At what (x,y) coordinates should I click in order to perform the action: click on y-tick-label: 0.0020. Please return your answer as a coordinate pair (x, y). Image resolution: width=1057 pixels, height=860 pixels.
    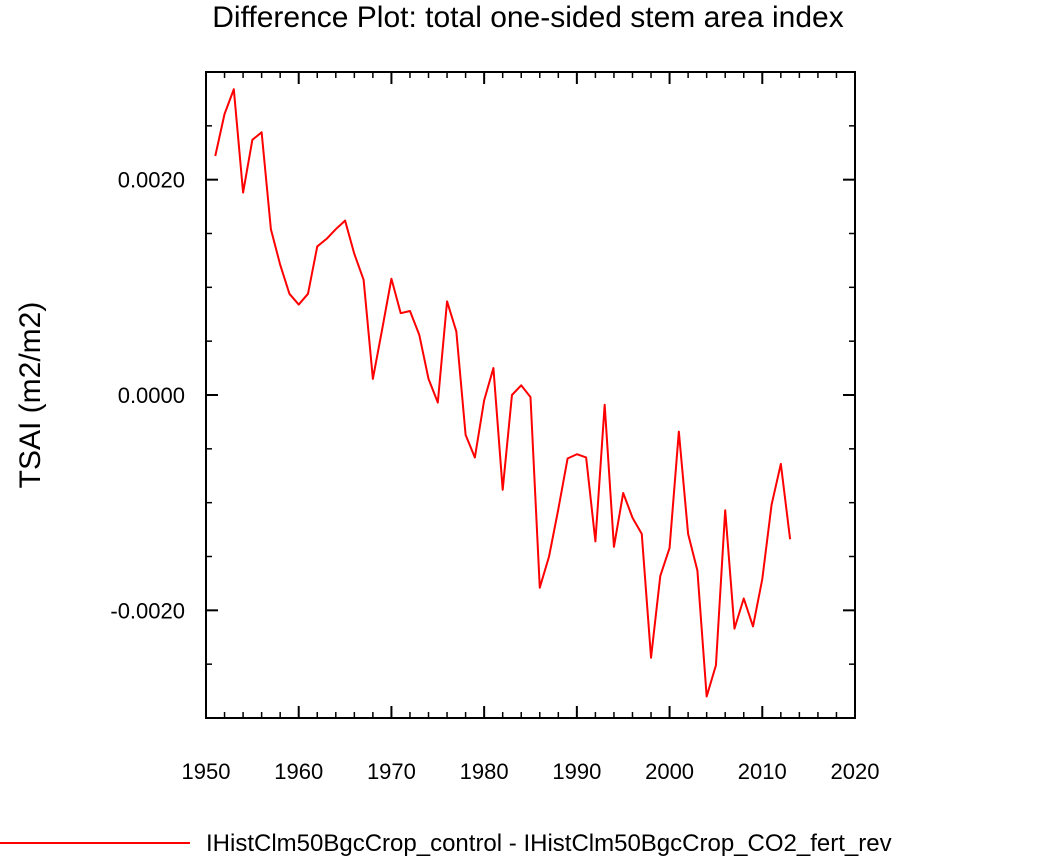
    Looking at the image, I should click on (151, 180).